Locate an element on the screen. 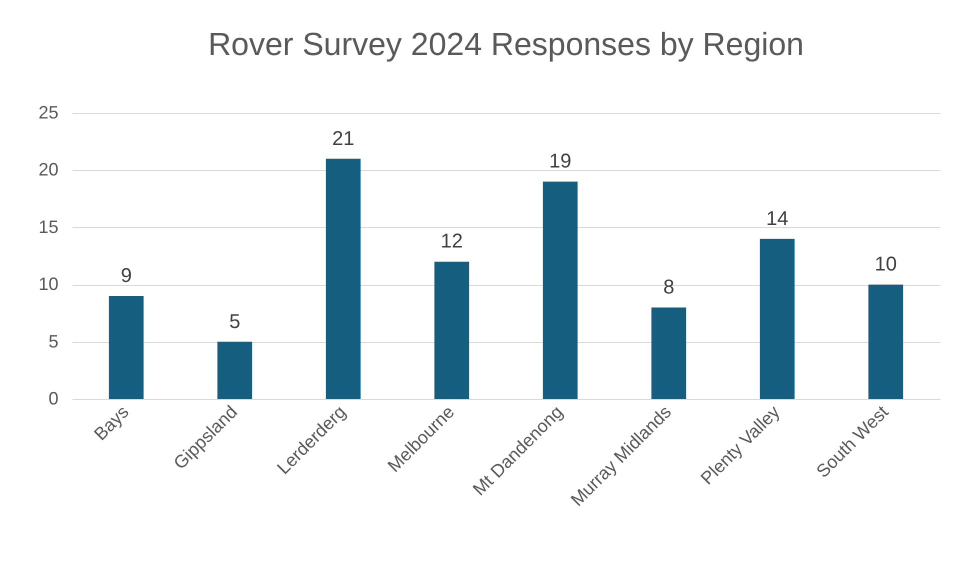  data-label: 19 is located at coordinates (560, 161).